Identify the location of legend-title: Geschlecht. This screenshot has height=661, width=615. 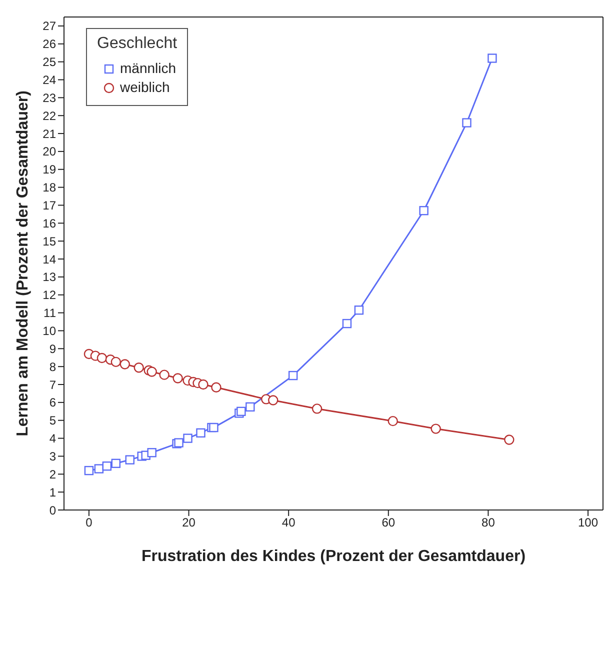
(137, 44).